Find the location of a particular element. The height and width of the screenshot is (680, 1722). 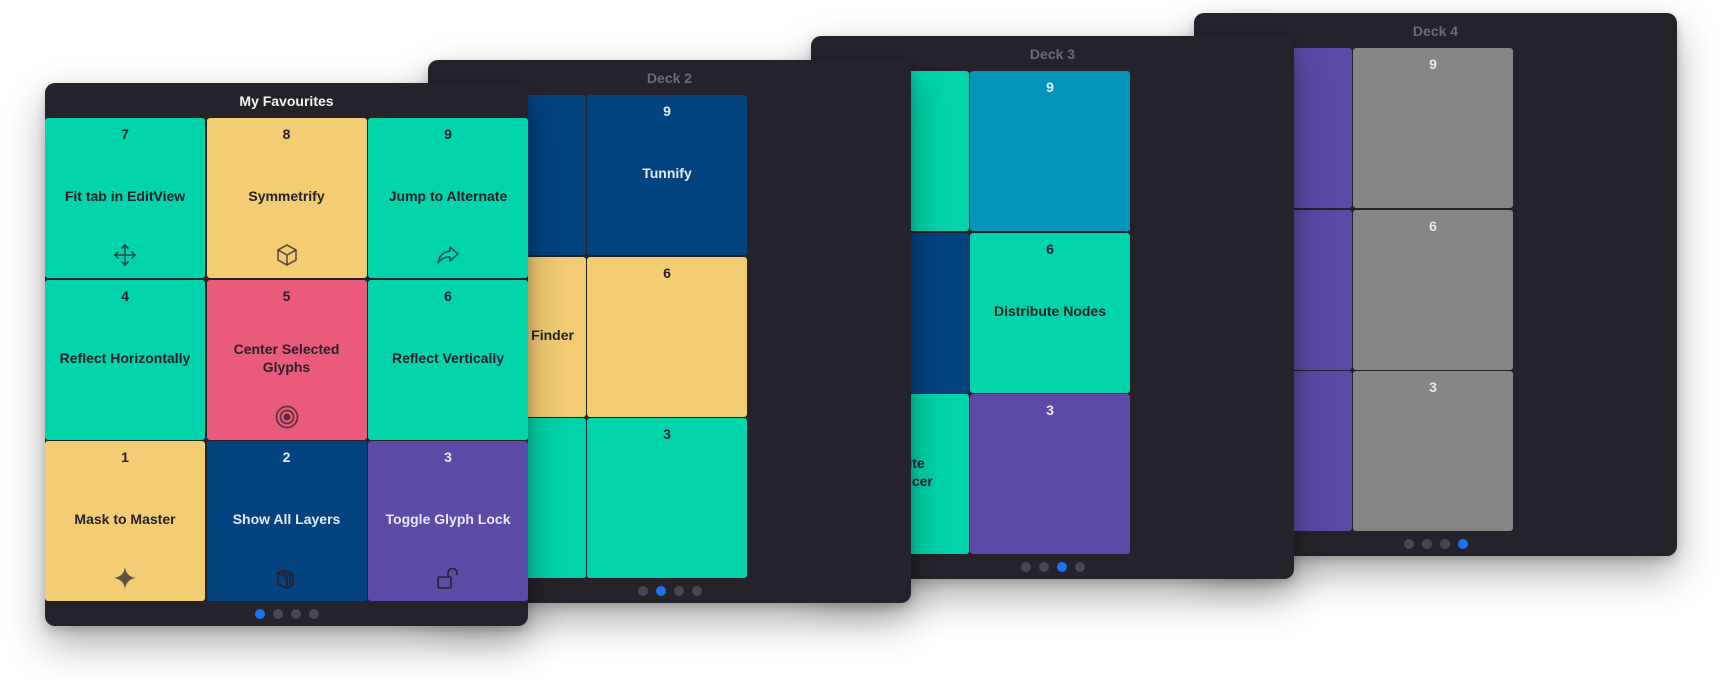

deck-button: 6 Reflect Vertically is located at coordinates (448, 359).